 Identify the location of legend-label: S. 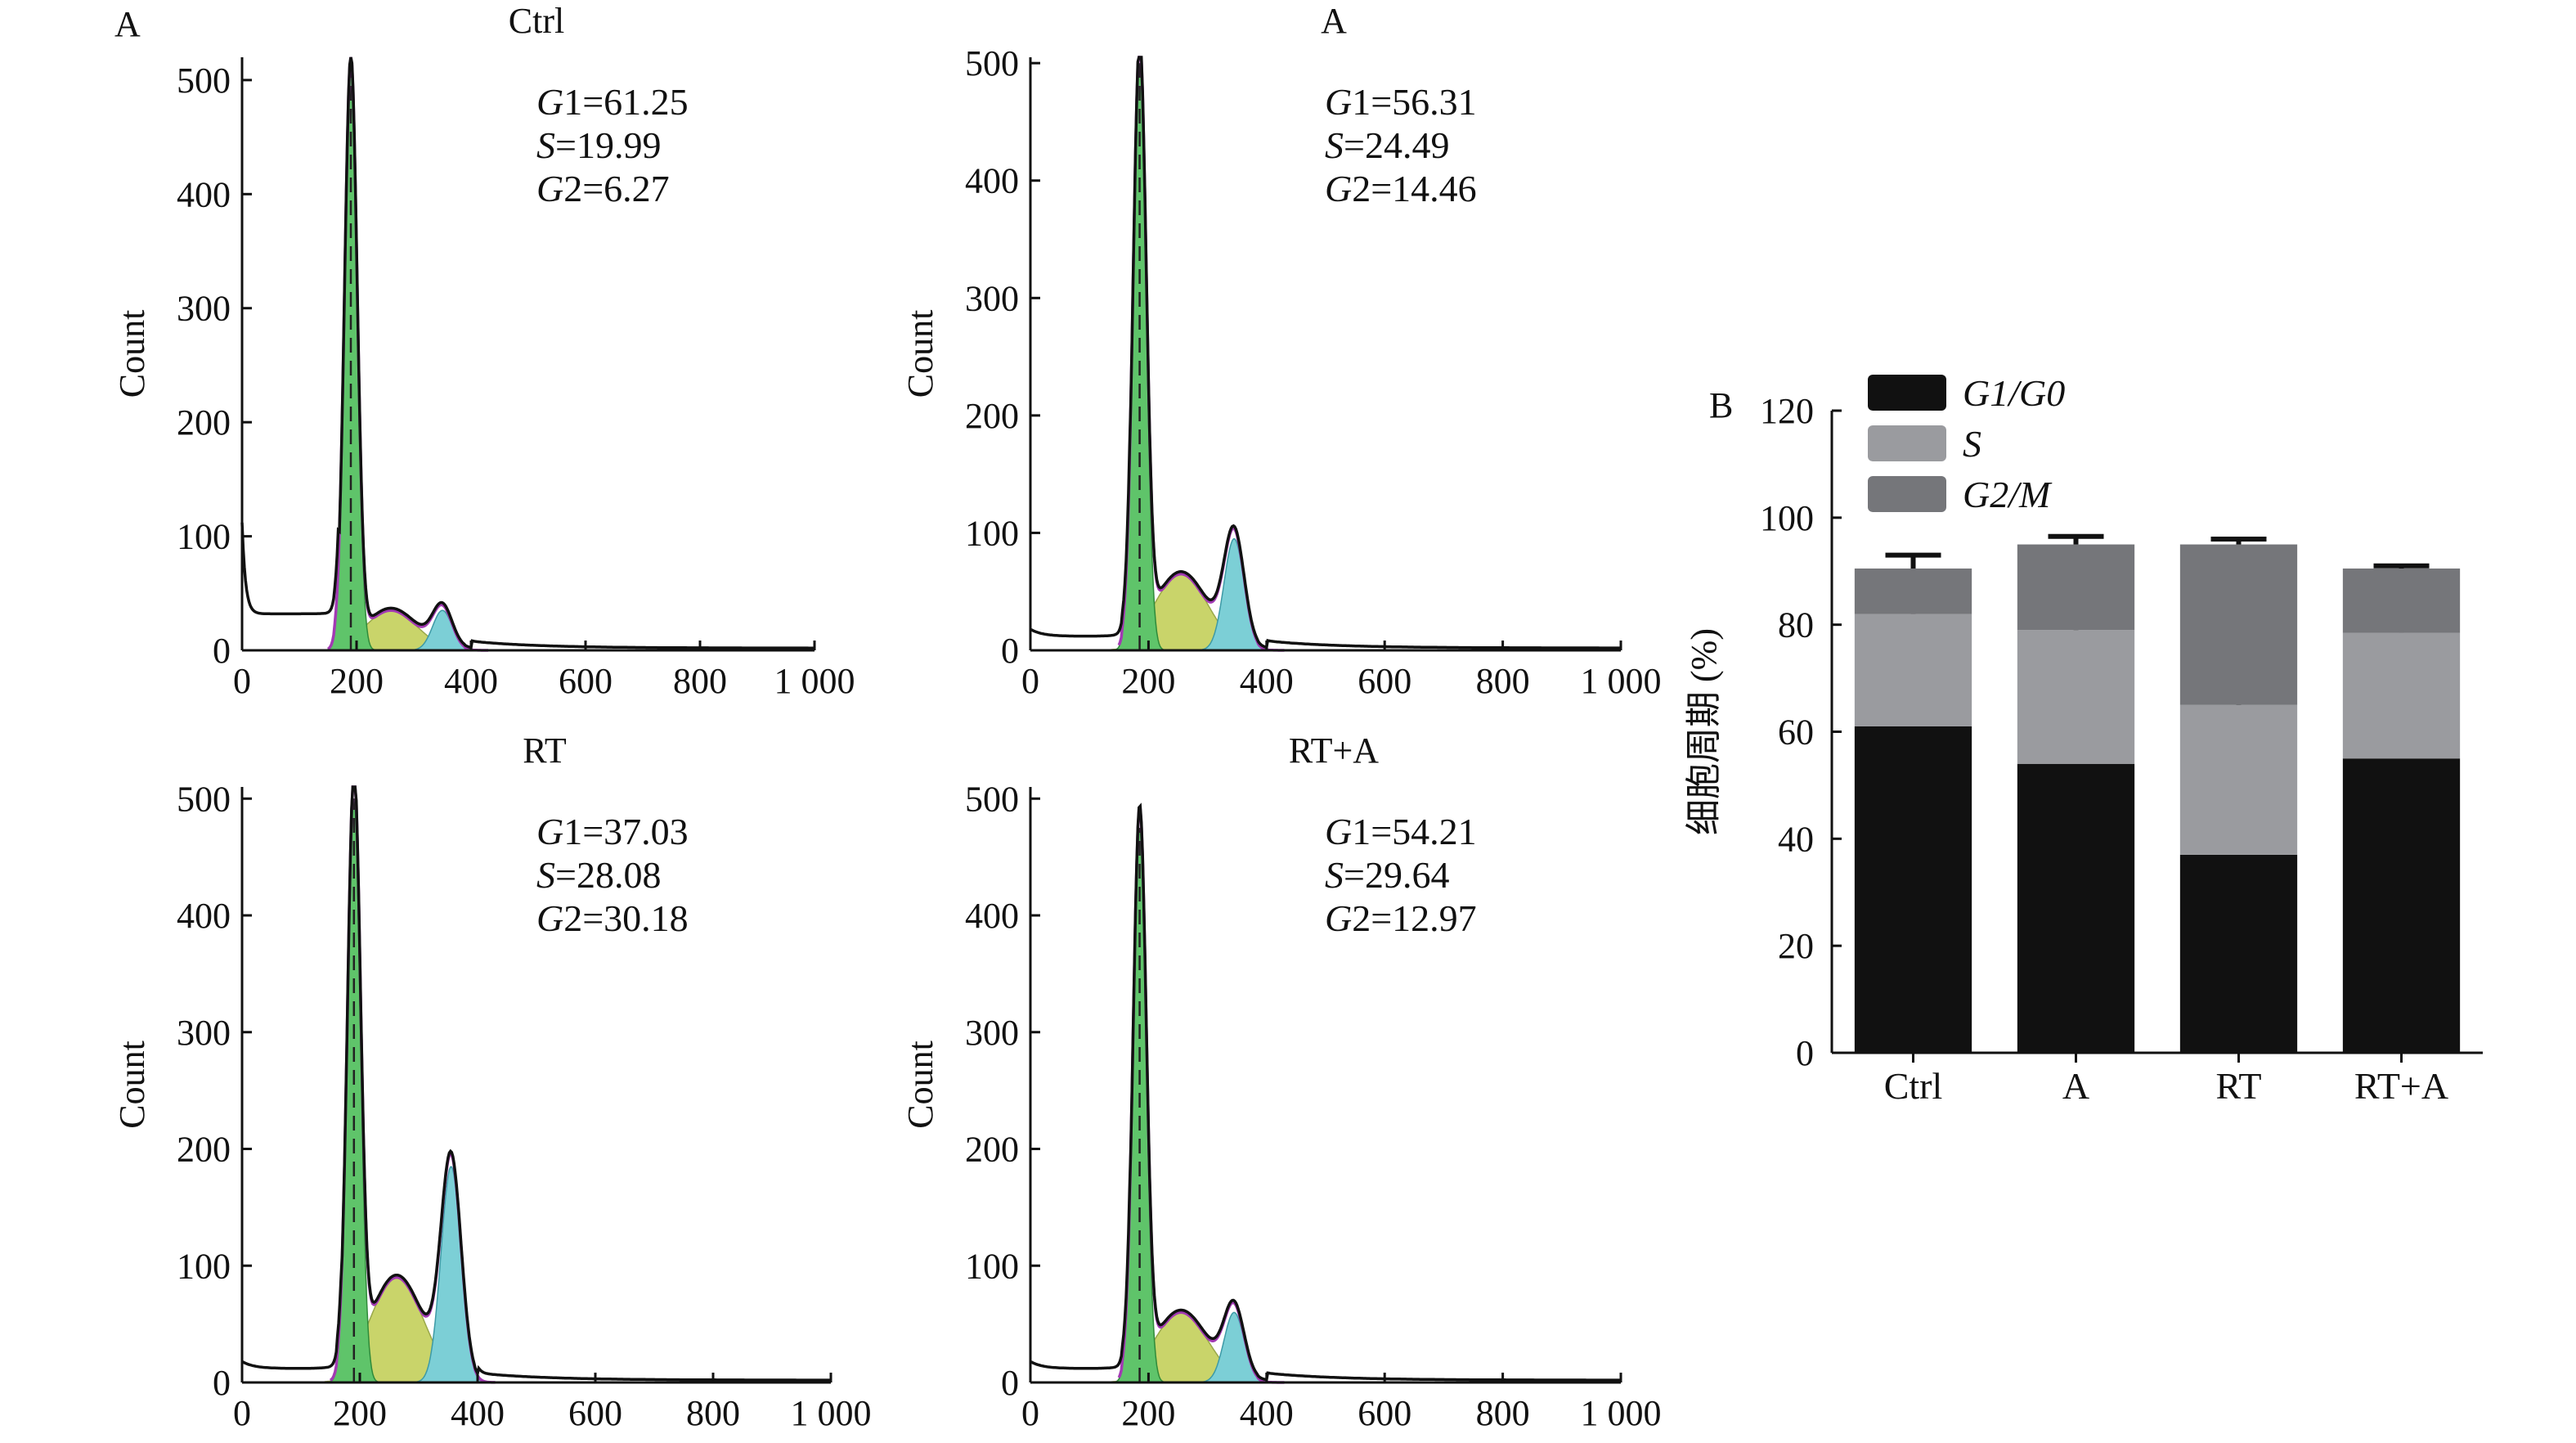
(1972, 444).